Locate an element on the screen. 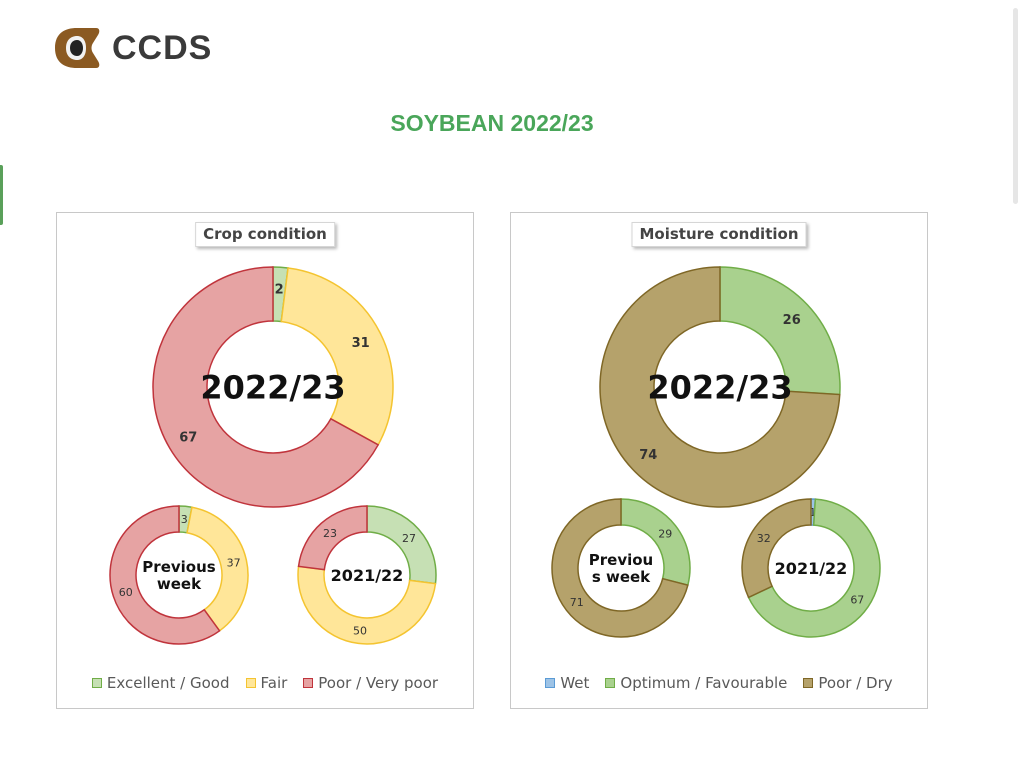 Image resolution: width=1024 pixels, height=758 pixels. legend-swatch-poor is located at coordinates (308, 683).